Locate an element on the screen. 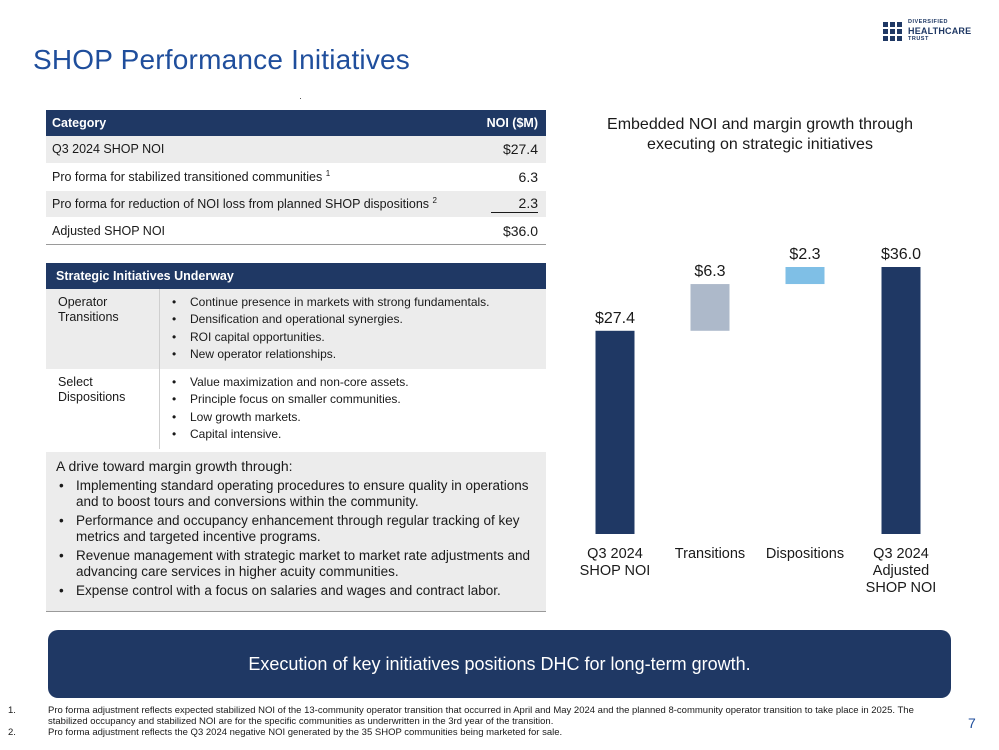 This screenshot has width=999, height=750. list-item: Densification and operational synergies. is located at coordinates (331, 320).